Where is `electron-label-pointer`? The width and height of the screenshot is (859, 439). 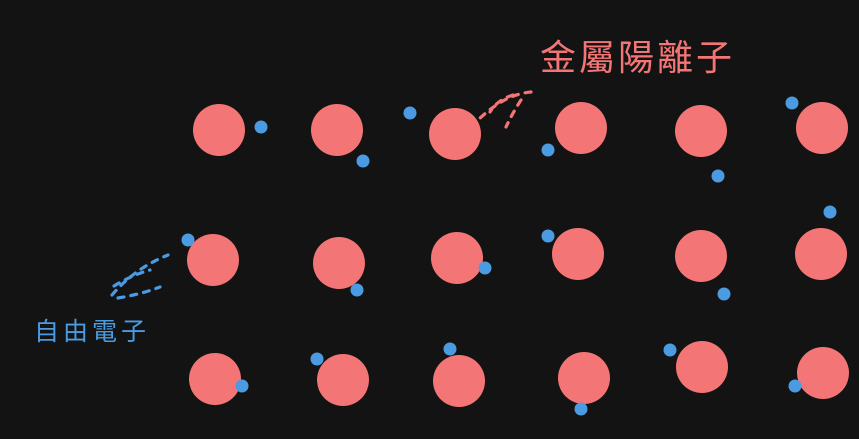
electron-label-pointer is located at coordinates (140, 276).